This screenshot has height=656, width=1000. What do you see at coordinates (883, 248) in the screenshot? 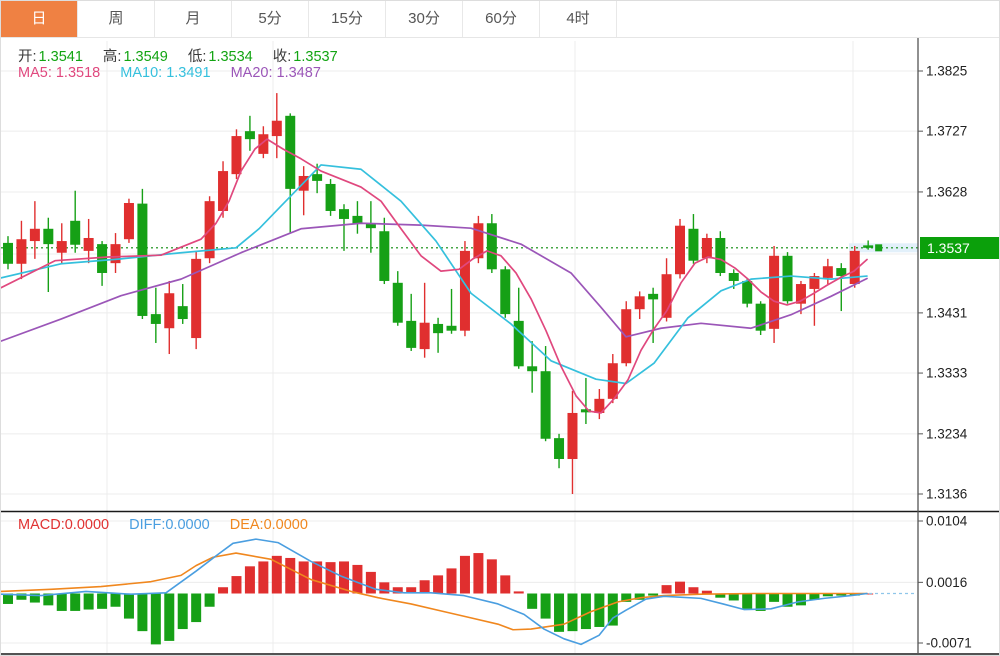
I see `current-price-band` at bounding box center [883, 248].